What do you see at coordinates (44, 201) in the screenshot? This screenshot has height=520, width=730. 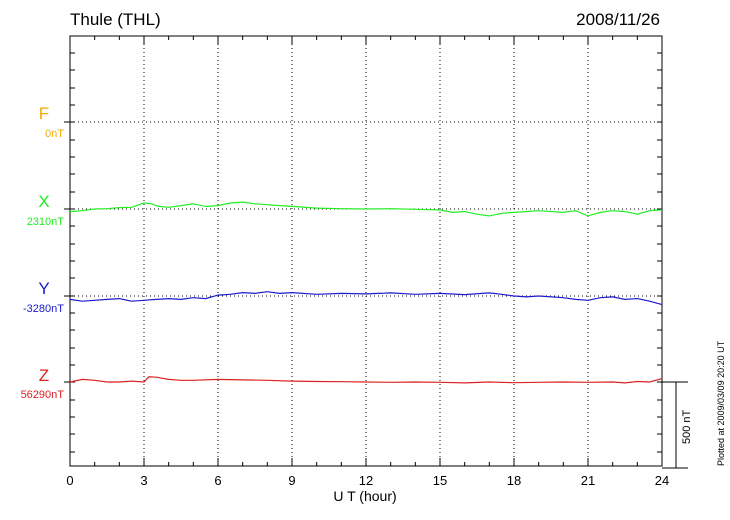 I see `channel-label-x: X` at bounding box center [44, 201].